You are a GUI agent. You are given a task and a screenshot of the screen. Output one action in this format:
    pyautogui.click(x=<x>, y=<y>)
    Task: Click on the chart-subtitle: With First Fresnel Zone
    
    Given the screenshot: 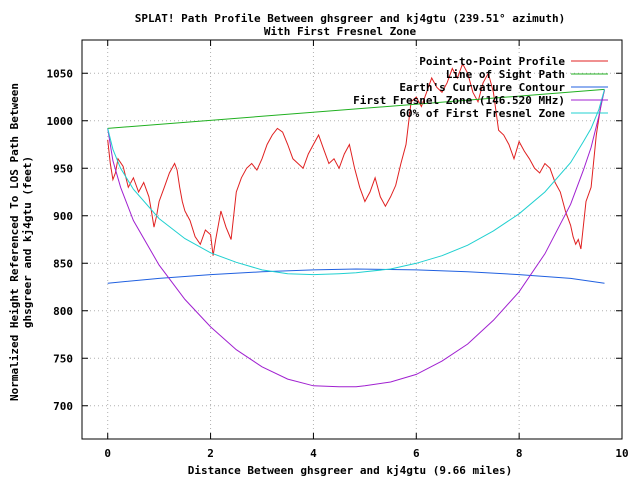 What is the action you would take?
    pyautogui.click(x=340, y=31)
    